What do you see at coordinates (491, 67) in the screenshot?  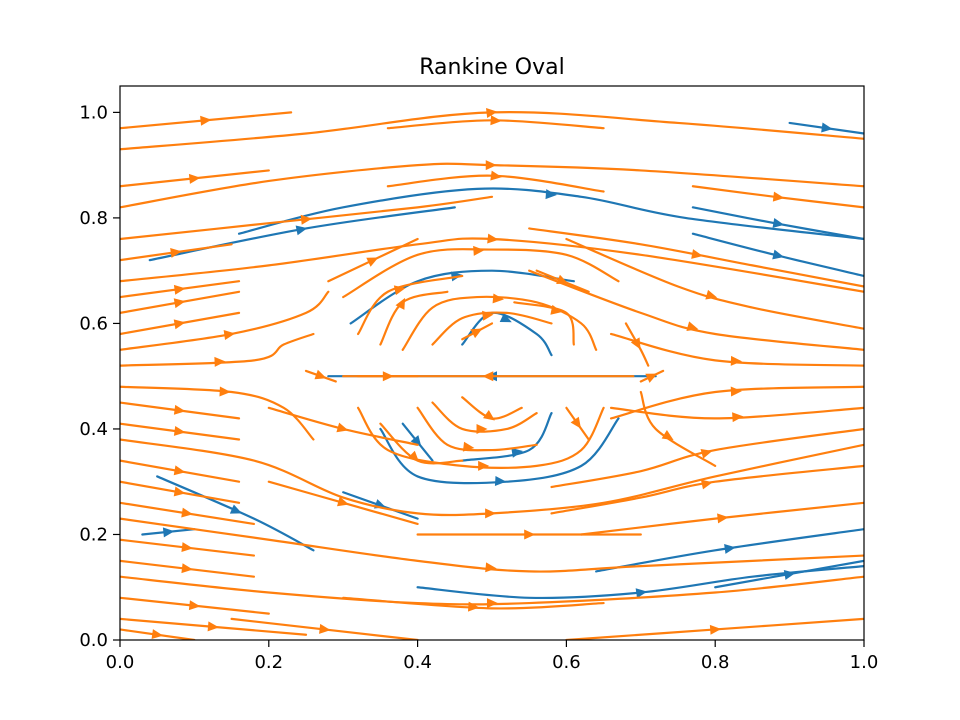 I see `chart-title: Rankine Oval` at bounding box center [491, 67].